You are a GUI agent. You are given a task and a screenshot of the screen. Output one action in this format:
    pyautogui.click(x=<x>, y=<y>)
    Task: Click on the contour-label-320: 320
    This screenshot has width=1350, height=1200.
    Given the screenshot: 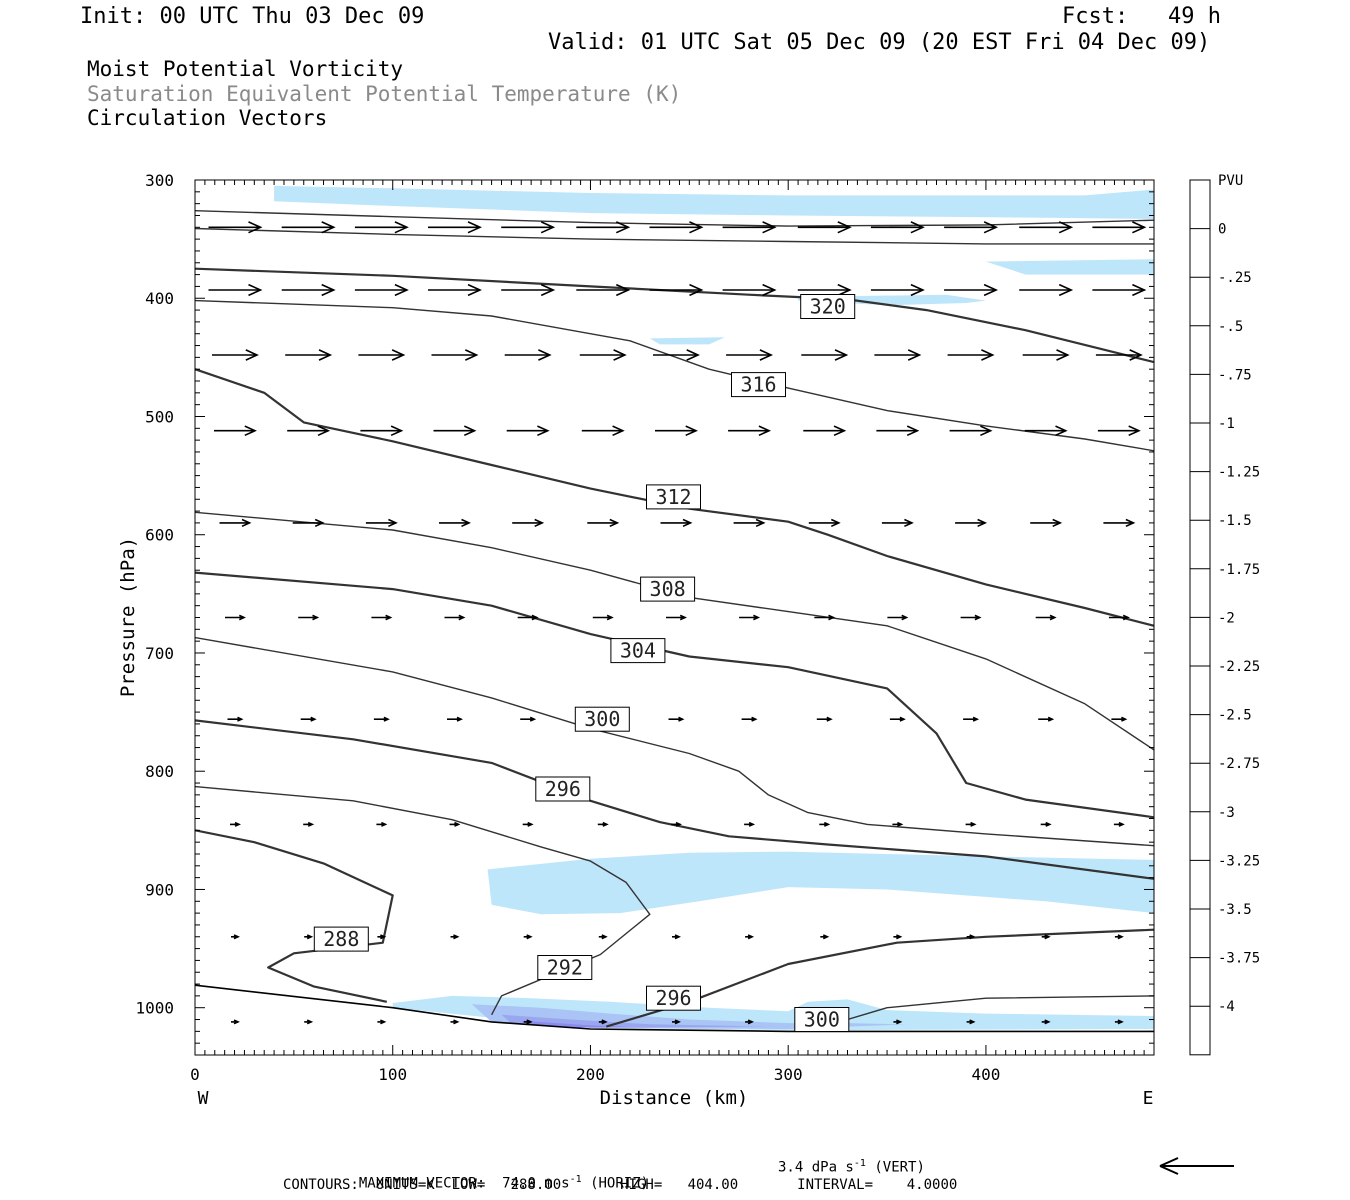 What is the action you would take?
    pyautogui.click(x=828, y=307)
    